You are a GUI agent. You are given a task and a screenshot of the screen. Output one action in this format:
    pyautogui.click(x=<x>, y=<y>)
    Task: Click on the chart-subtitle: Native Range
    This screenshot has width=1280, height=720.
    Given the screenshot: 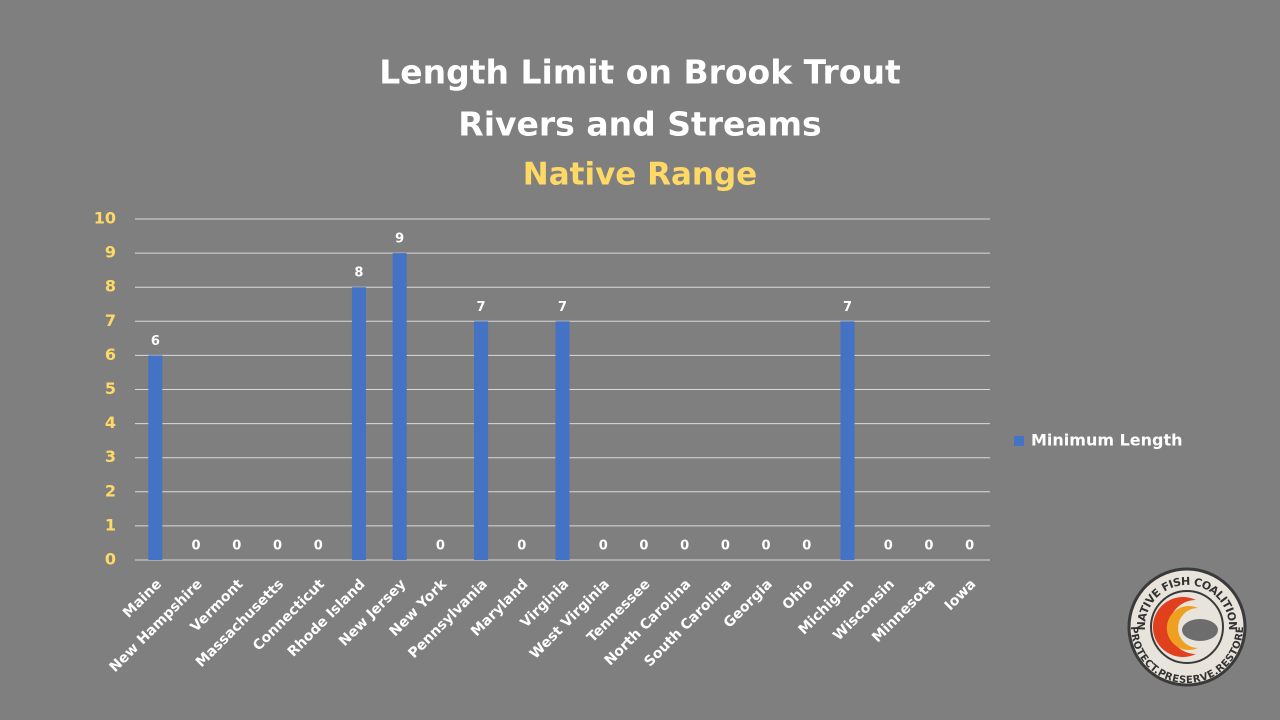 What is the action you would take?
    pyautogui.click(x=640, y=175)
    